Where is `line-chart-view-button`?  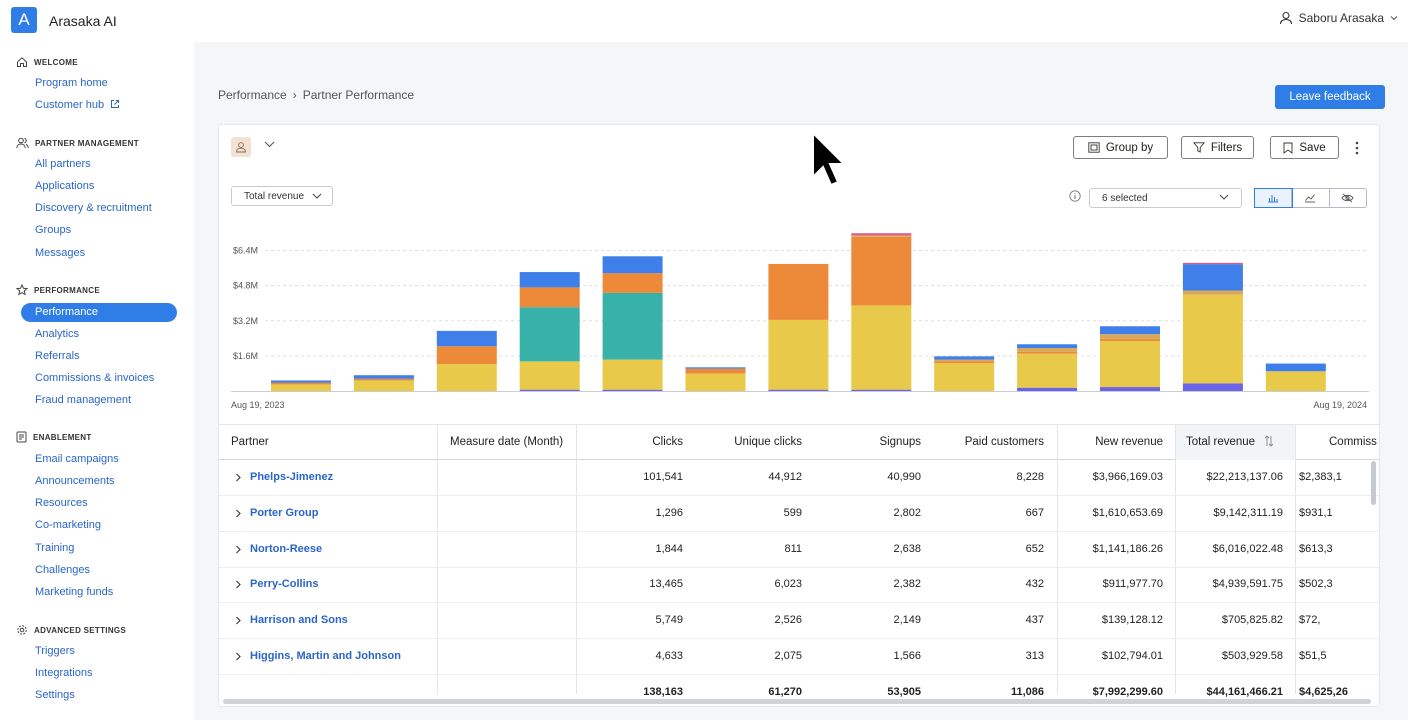
line-chart-view-button is located at coordinates (1311, 198).